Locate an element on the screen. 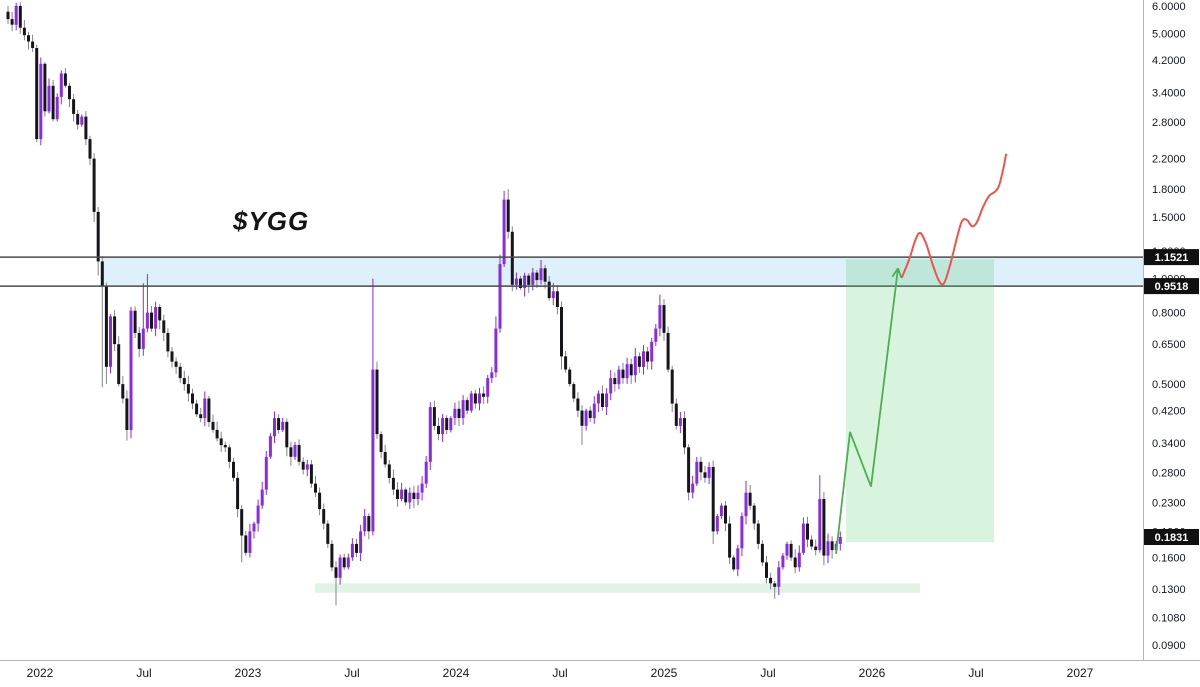 This screenshot has width=1200, height=687. demand-zone-strip is located at coordinates (617, 588).